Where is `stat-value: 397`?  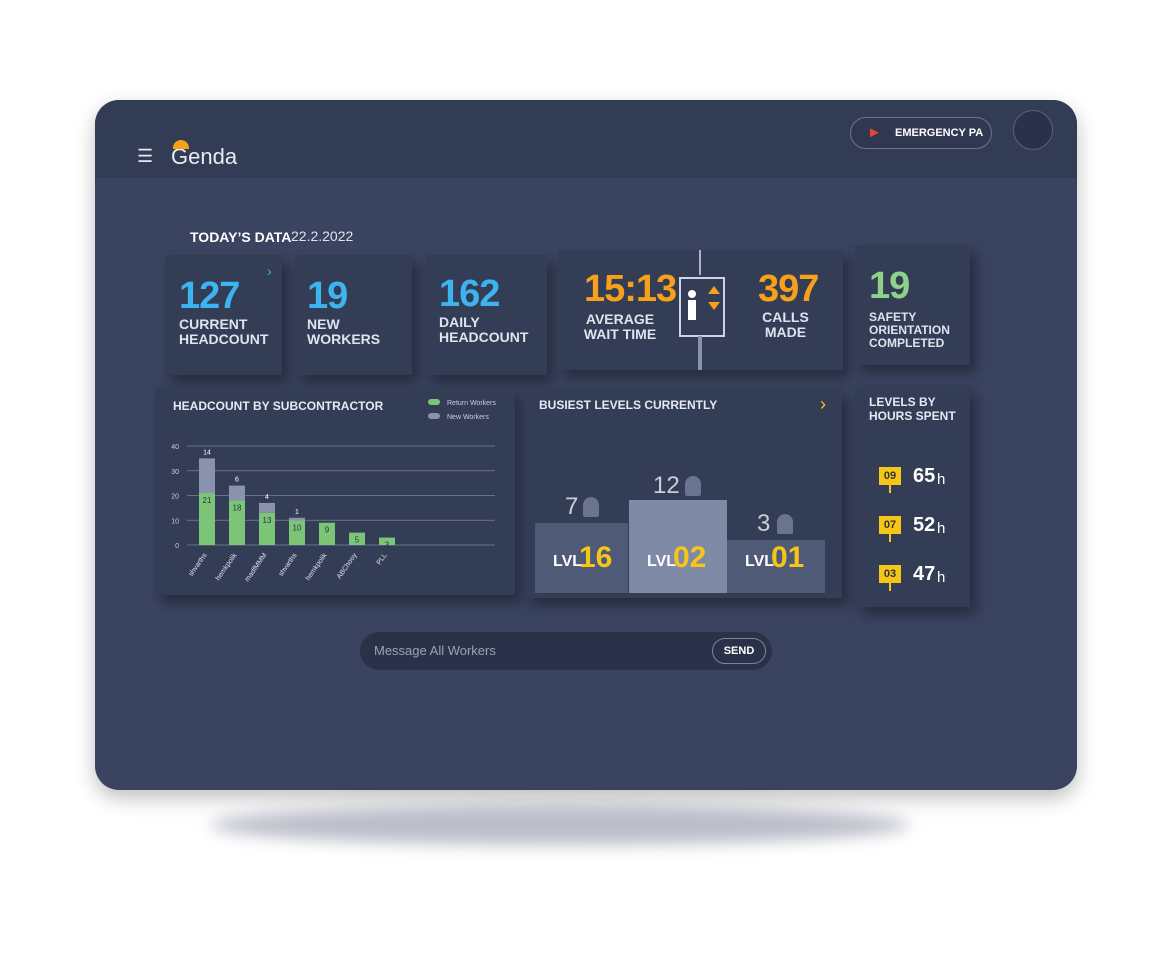
stat-value: 397 is located at coordinates (788, 289).